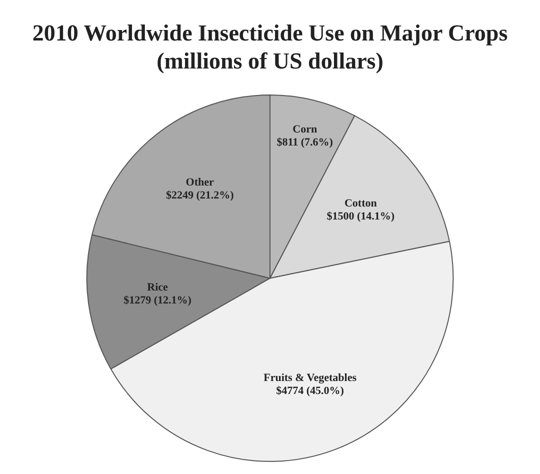 Image resolution: width=540 pixels, height=474 pixels. I want to click on slice-label: Rice, so click(157, 287).